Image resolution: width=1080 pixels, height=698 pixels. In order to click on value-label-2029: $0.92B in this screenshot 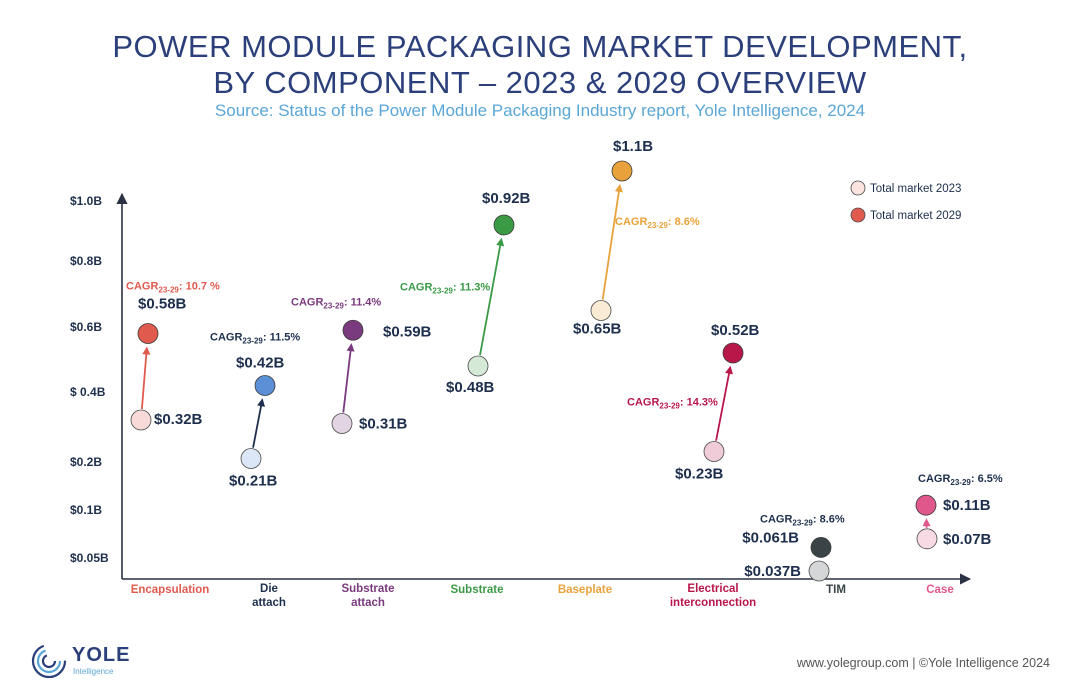, I will do `click(506, 198)`.